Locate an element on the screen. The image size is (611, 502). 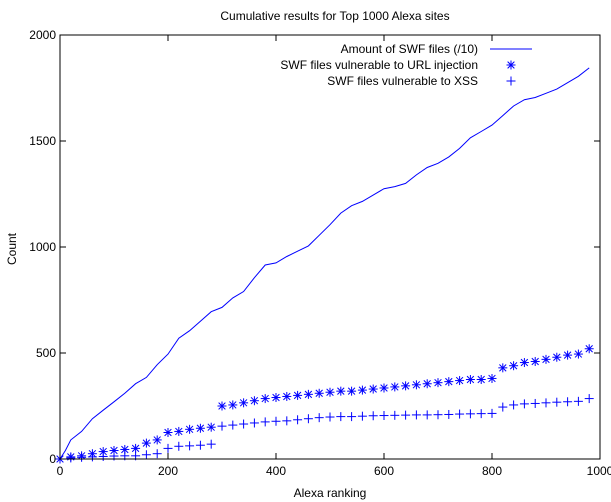
x-tick-label: 200 is located at coordinates (168, 471).